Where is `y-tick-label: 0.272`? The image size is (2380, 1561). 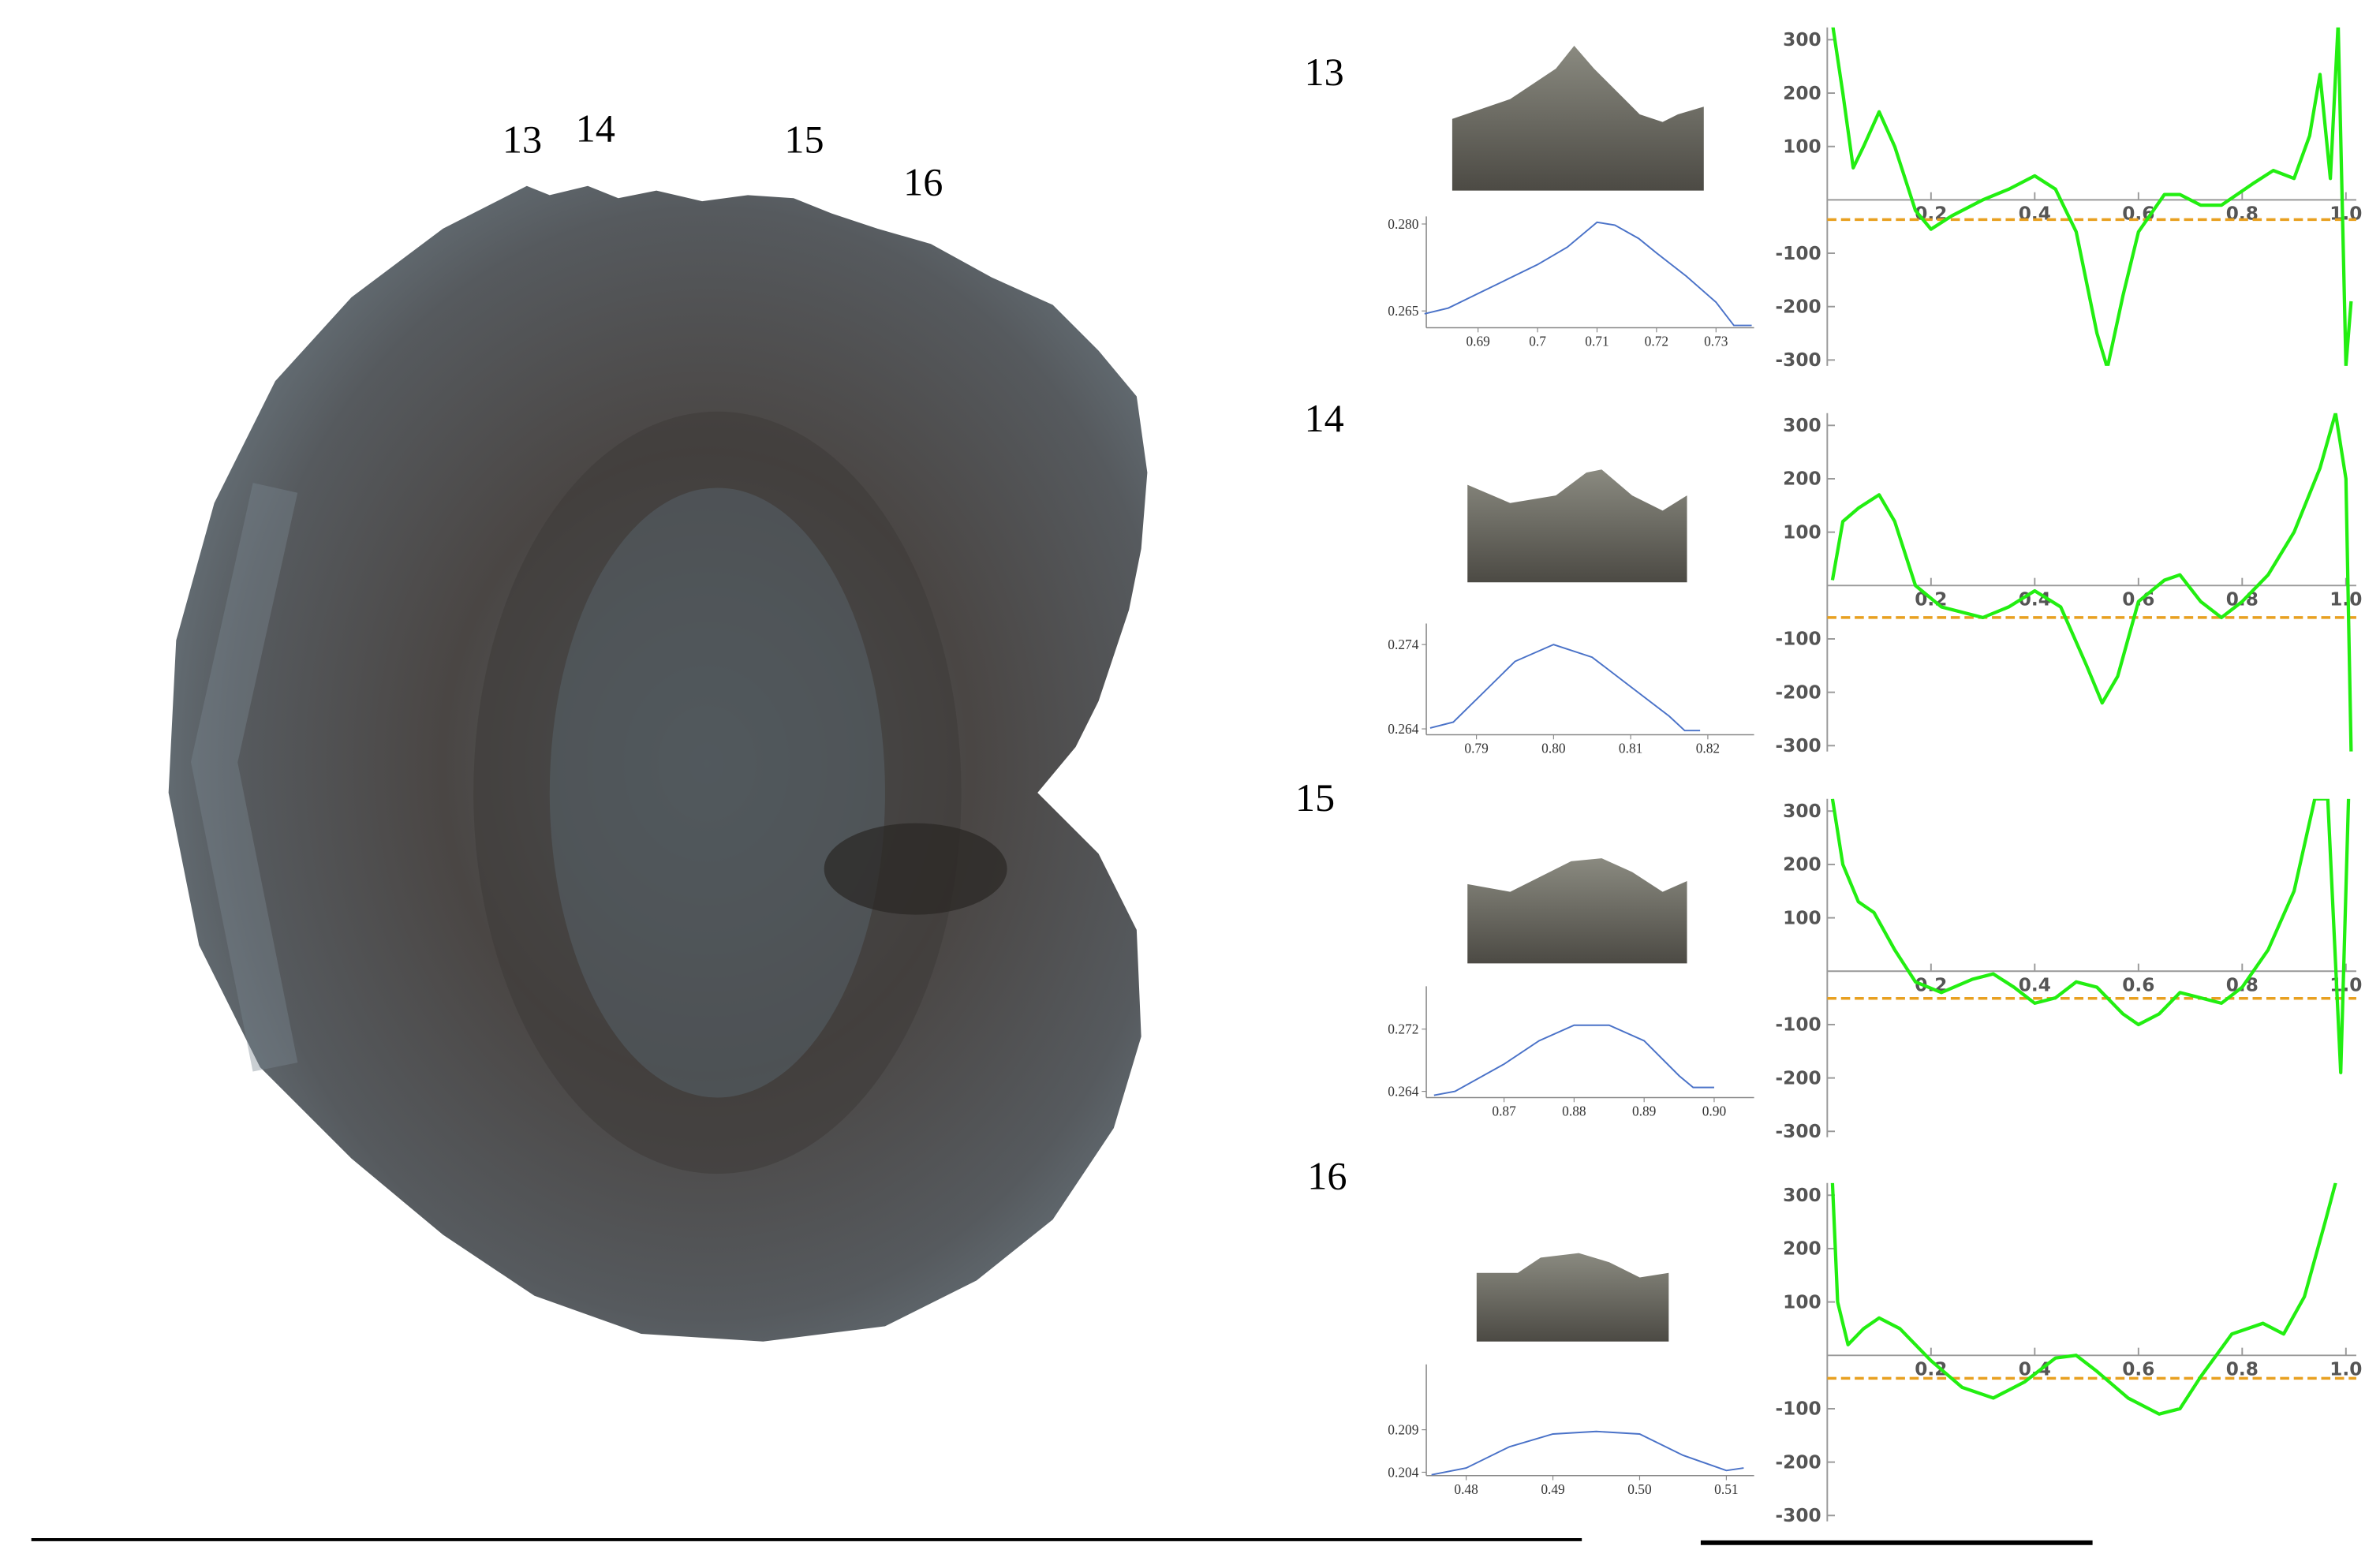
y-tick-label: 0.272 is located at coordinates (1403, 1029).